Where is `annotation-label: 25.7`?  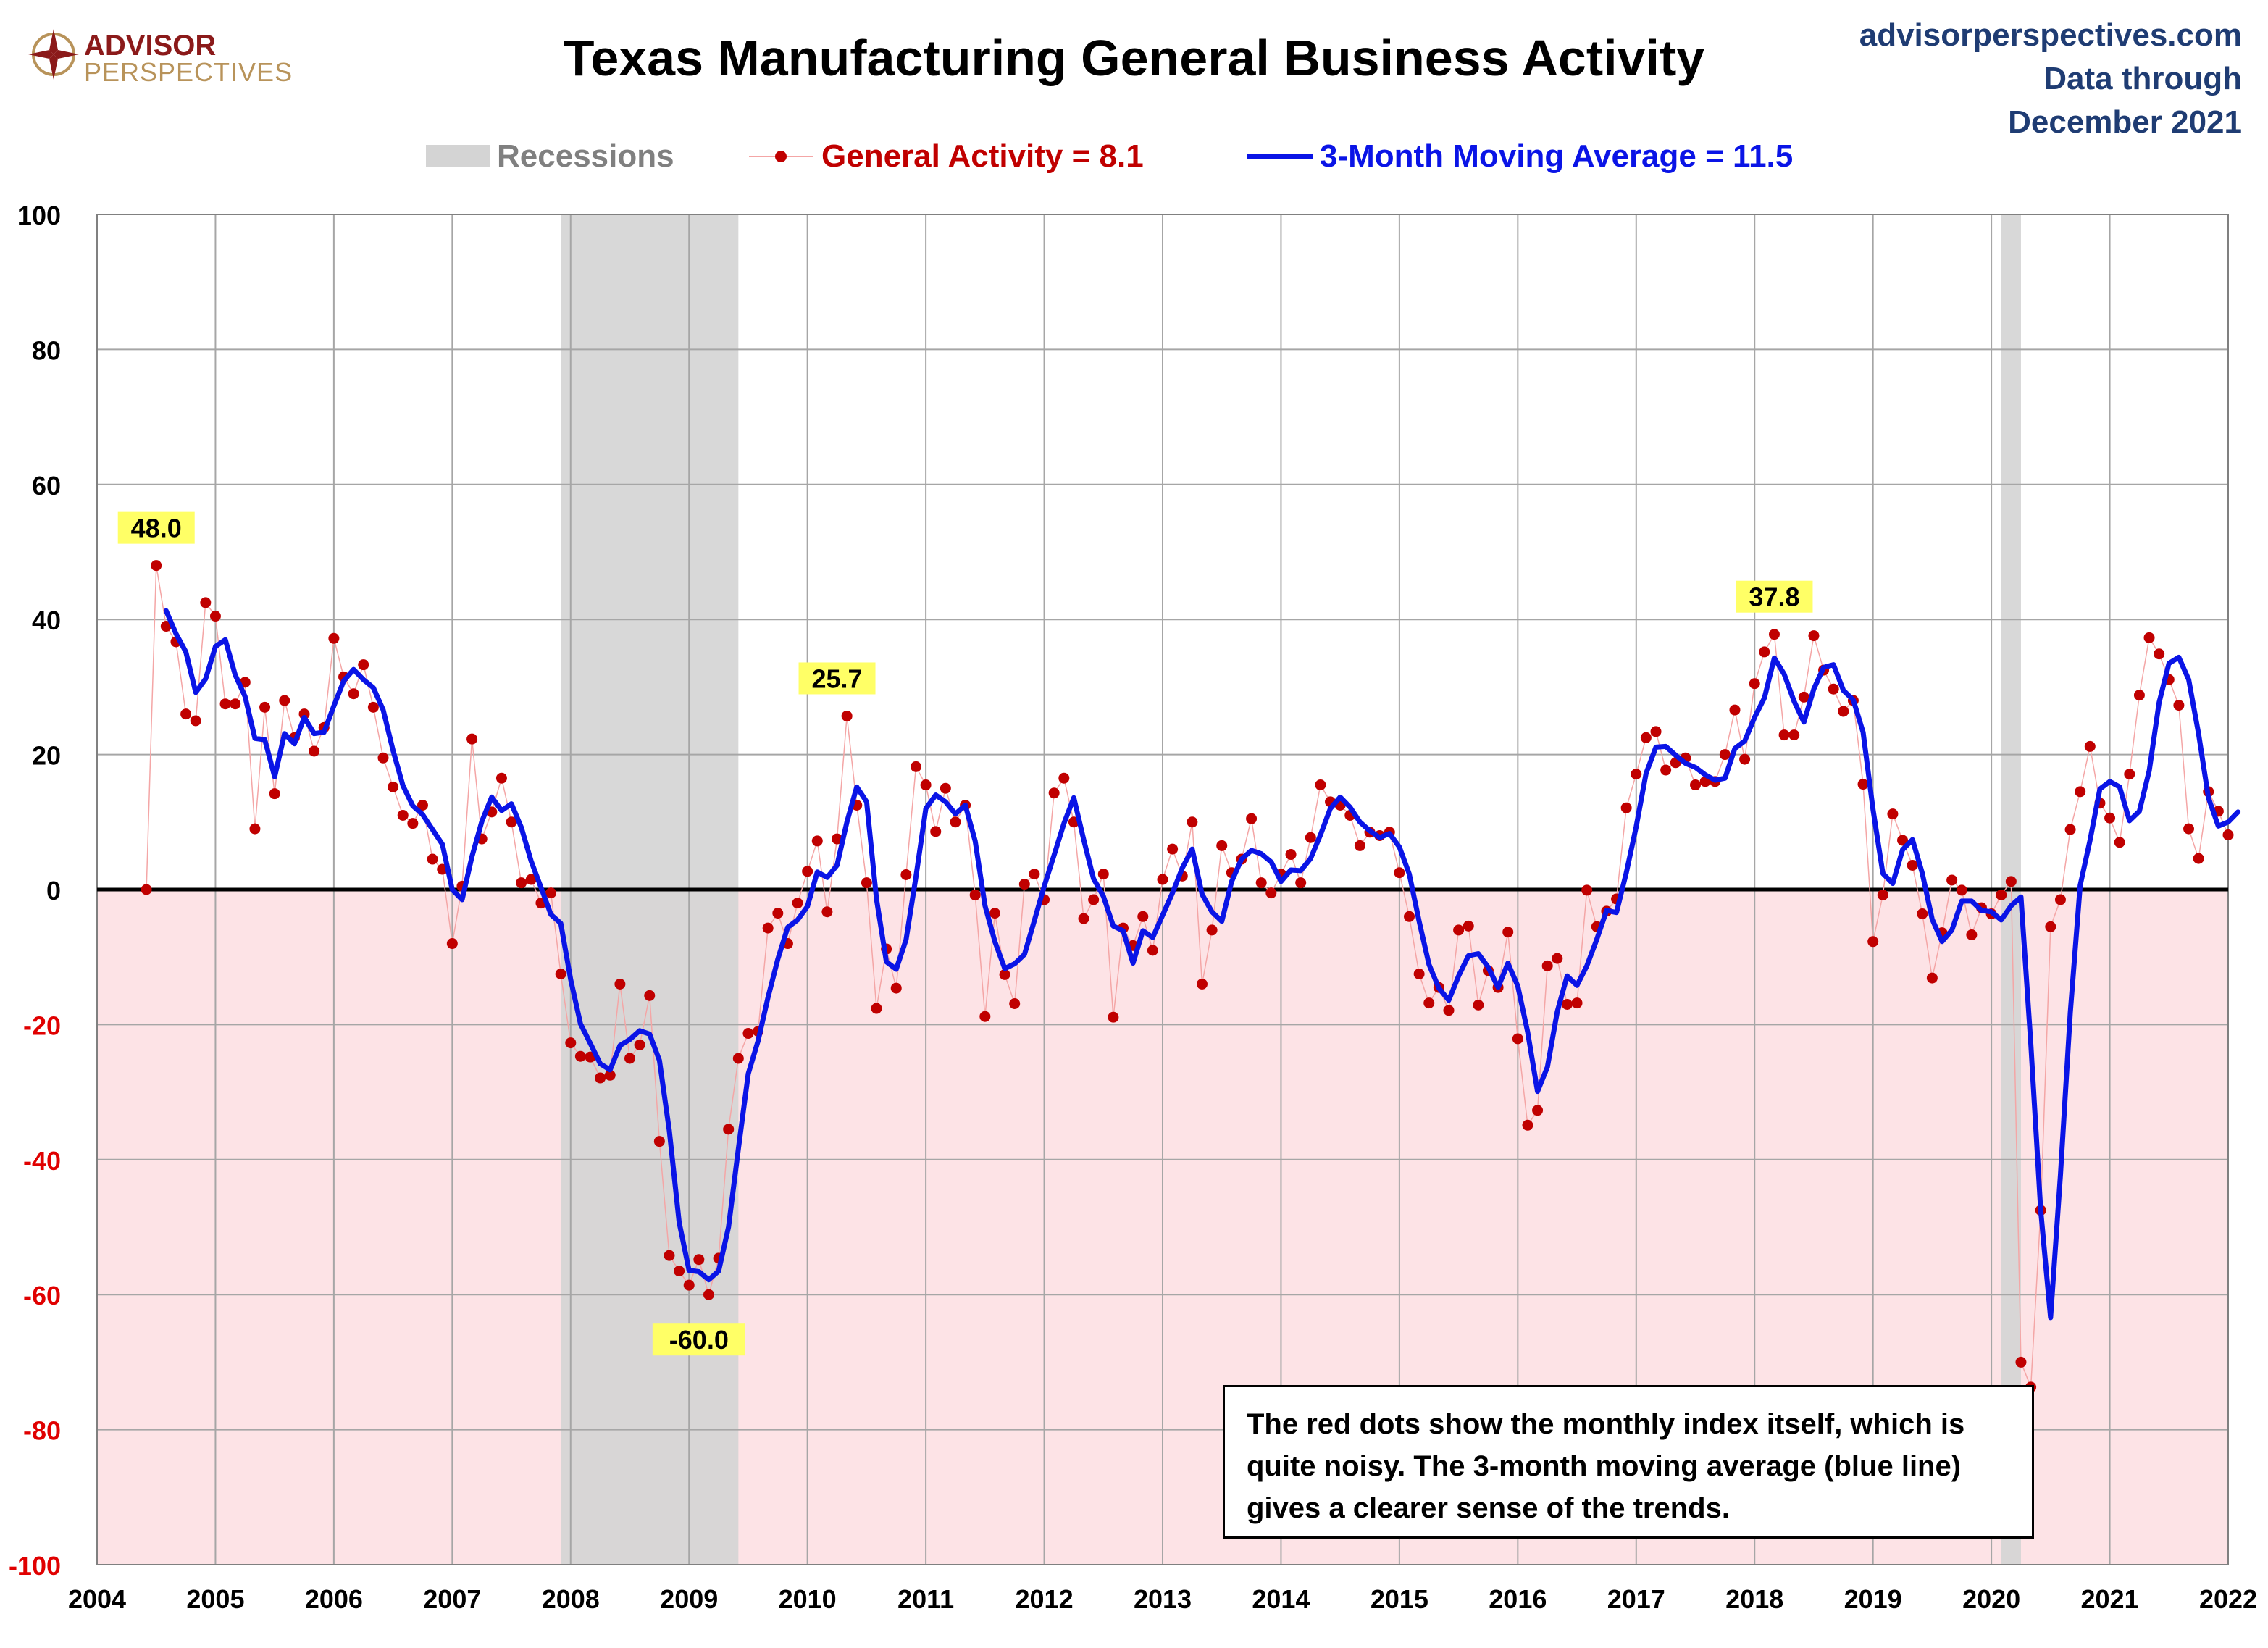 annotation-label: 25.7 is located at coordinates (837, 678).